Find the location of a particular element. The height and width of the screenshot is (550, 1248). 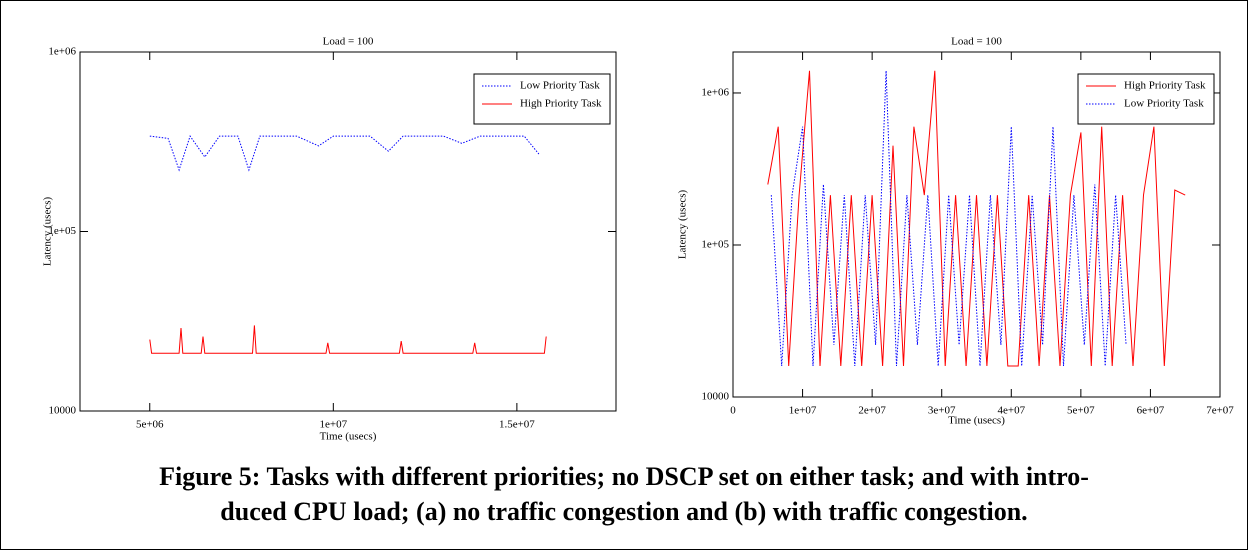

x-tick-label: 3e+07 is located at coordinates (942, 411).